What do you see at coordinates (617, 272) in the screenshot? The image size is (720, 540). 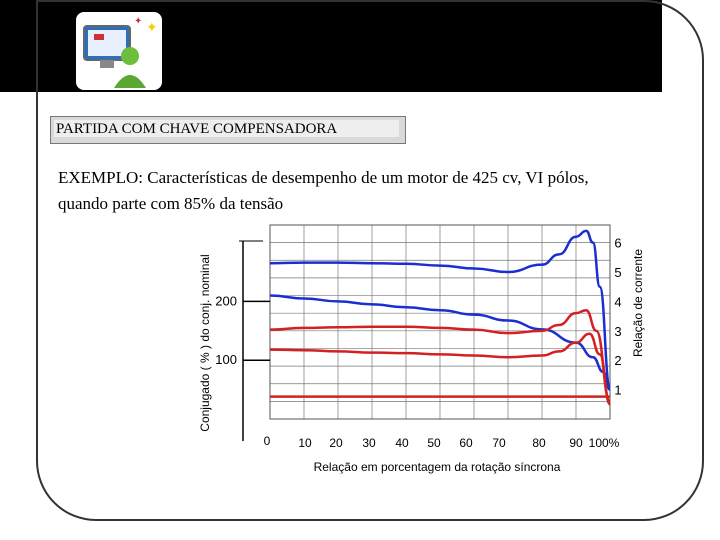 I see `y-right-tick-label: 5` at bounding box center [617, 272].